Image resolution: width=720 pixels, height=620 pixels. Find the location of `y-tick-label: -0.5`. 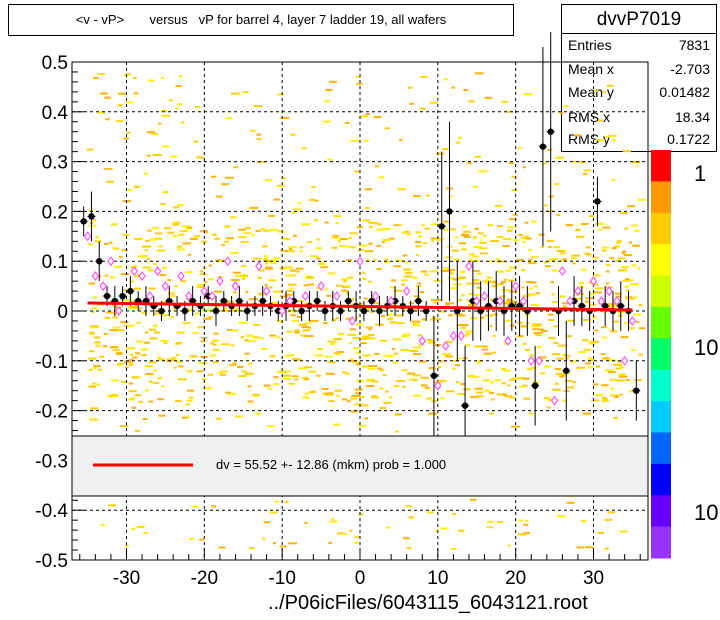

y-tick-label: -0.5 is located at coordinates (51, 561).